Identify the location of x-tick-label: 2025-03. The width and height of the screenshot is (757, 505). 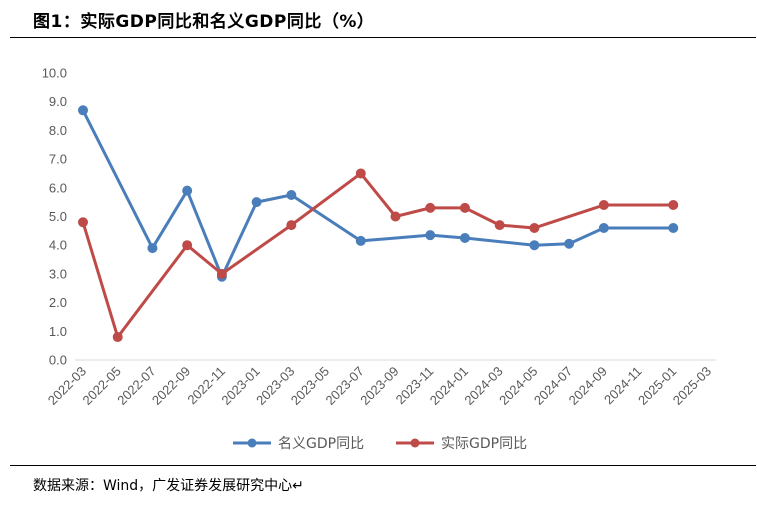
(692, 386).